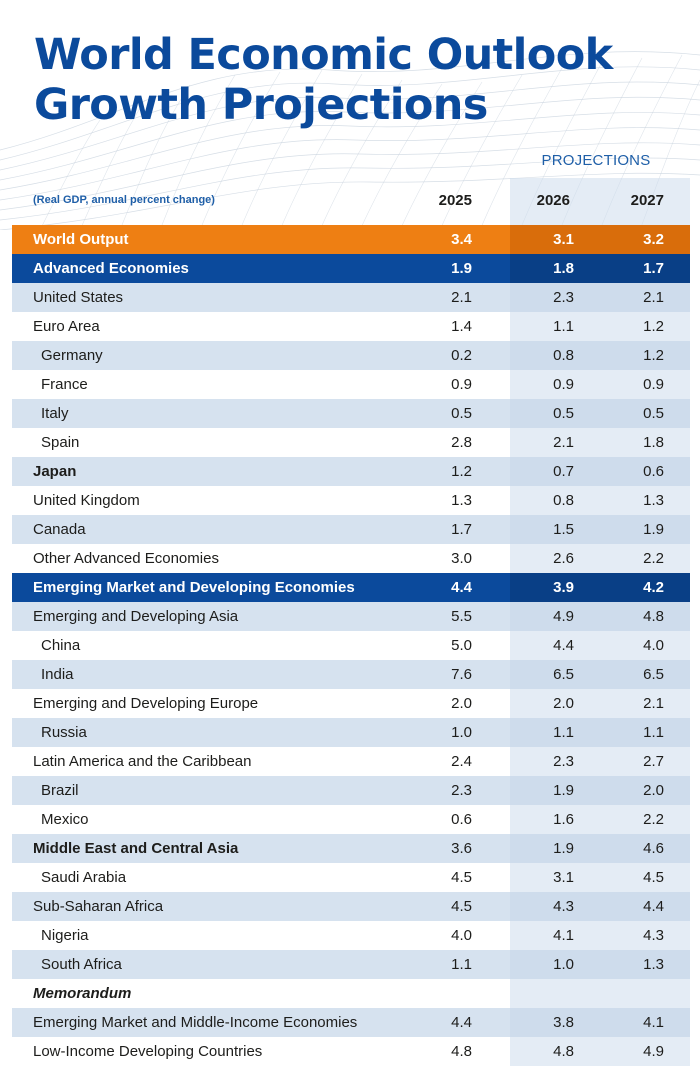 The width and height of the screenshot is (700, 1080). What do you see at coordinates (81, 239) in the screenshot?
I see `row-label: World Output` at bounding box center [81, 239].